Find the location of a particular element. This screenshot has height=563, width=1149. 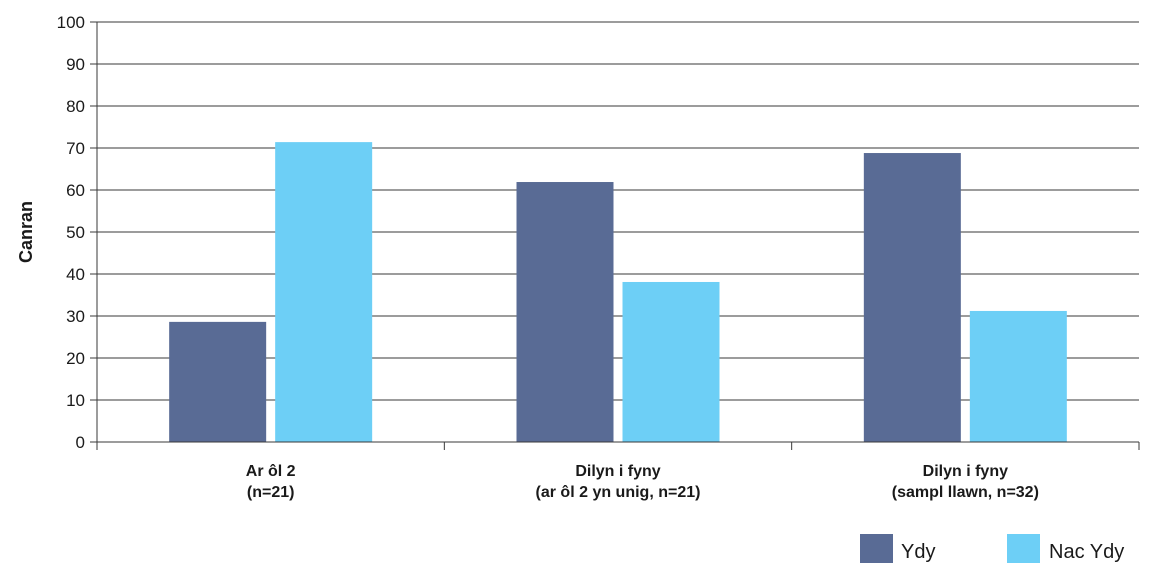

y-tick-label: 60 is located at coordinates (75, 190).